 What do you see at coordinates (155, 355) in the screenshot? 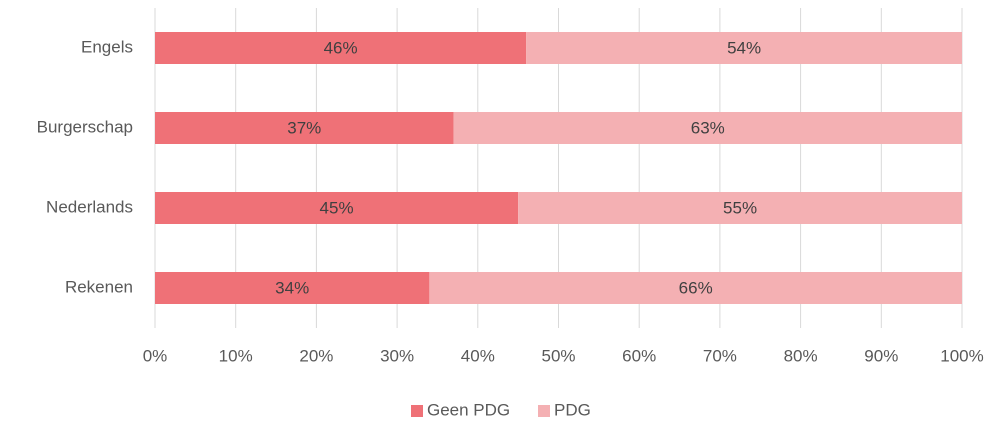
I see `x-tick-label: 0%` at bounding box center [155, 355].